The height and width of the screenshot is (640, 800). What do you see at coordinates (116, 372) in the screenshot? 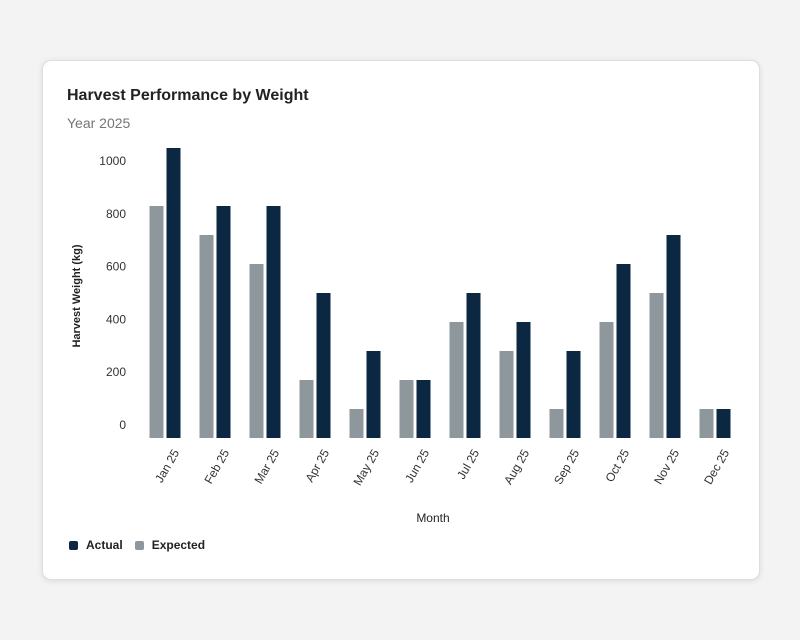
I see `y-tick-label: 200` at bounding box center [116, 372].